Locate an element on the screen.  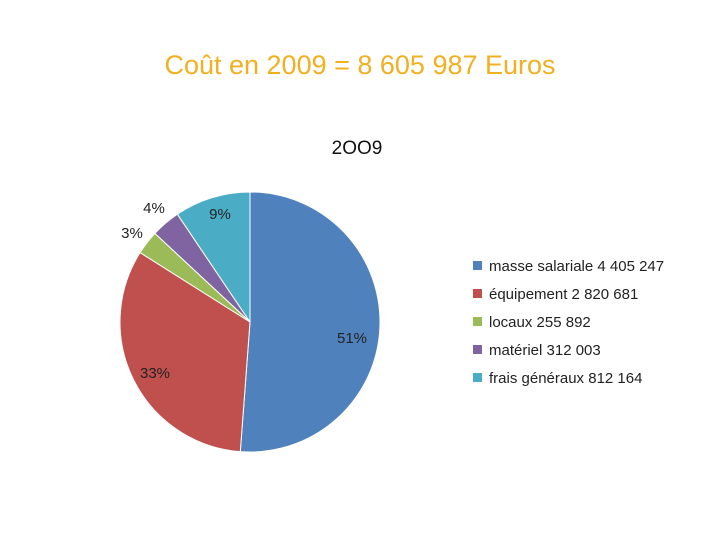
slice-label-3: 3% is located at coordinates (132, 233).